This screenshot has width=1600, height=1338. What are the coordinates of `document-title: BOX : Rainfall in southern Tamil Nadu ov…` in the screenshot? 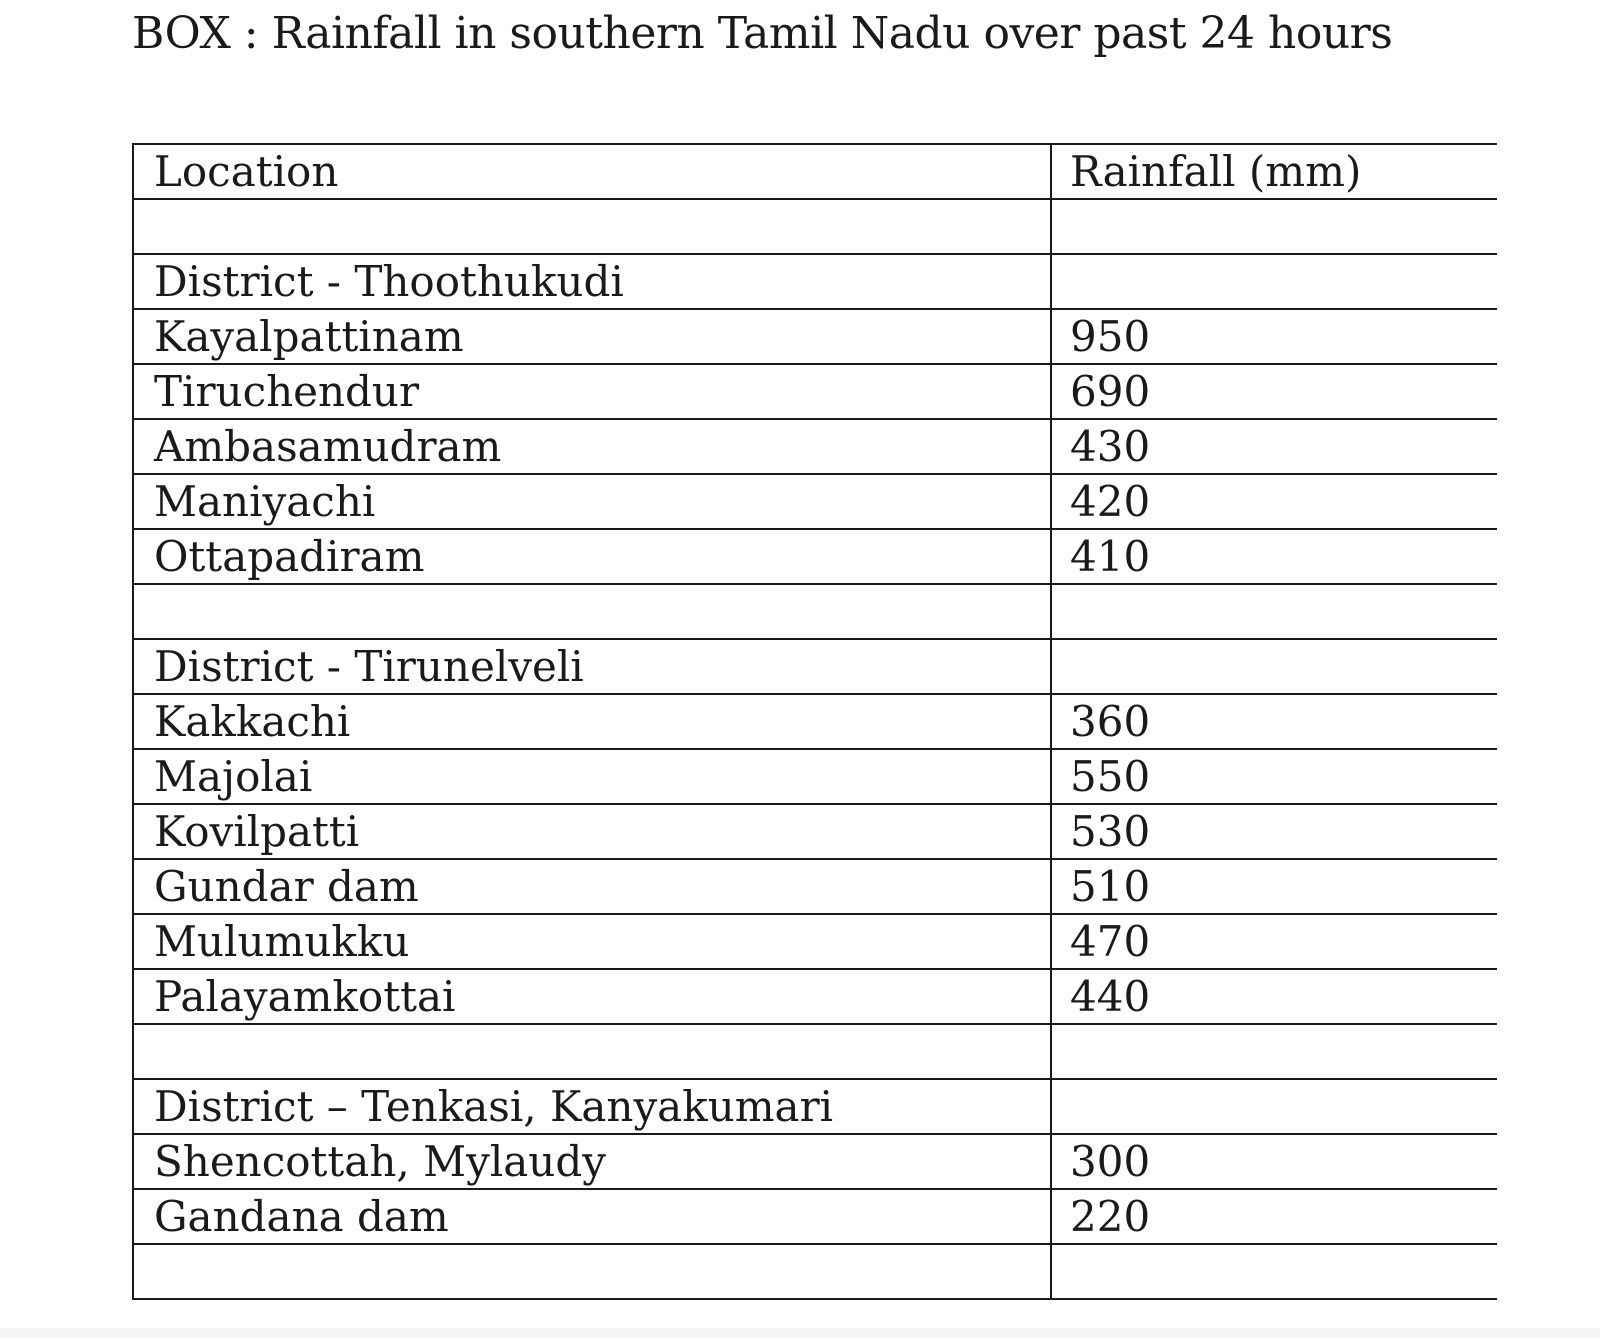 It's located at (762, 33).